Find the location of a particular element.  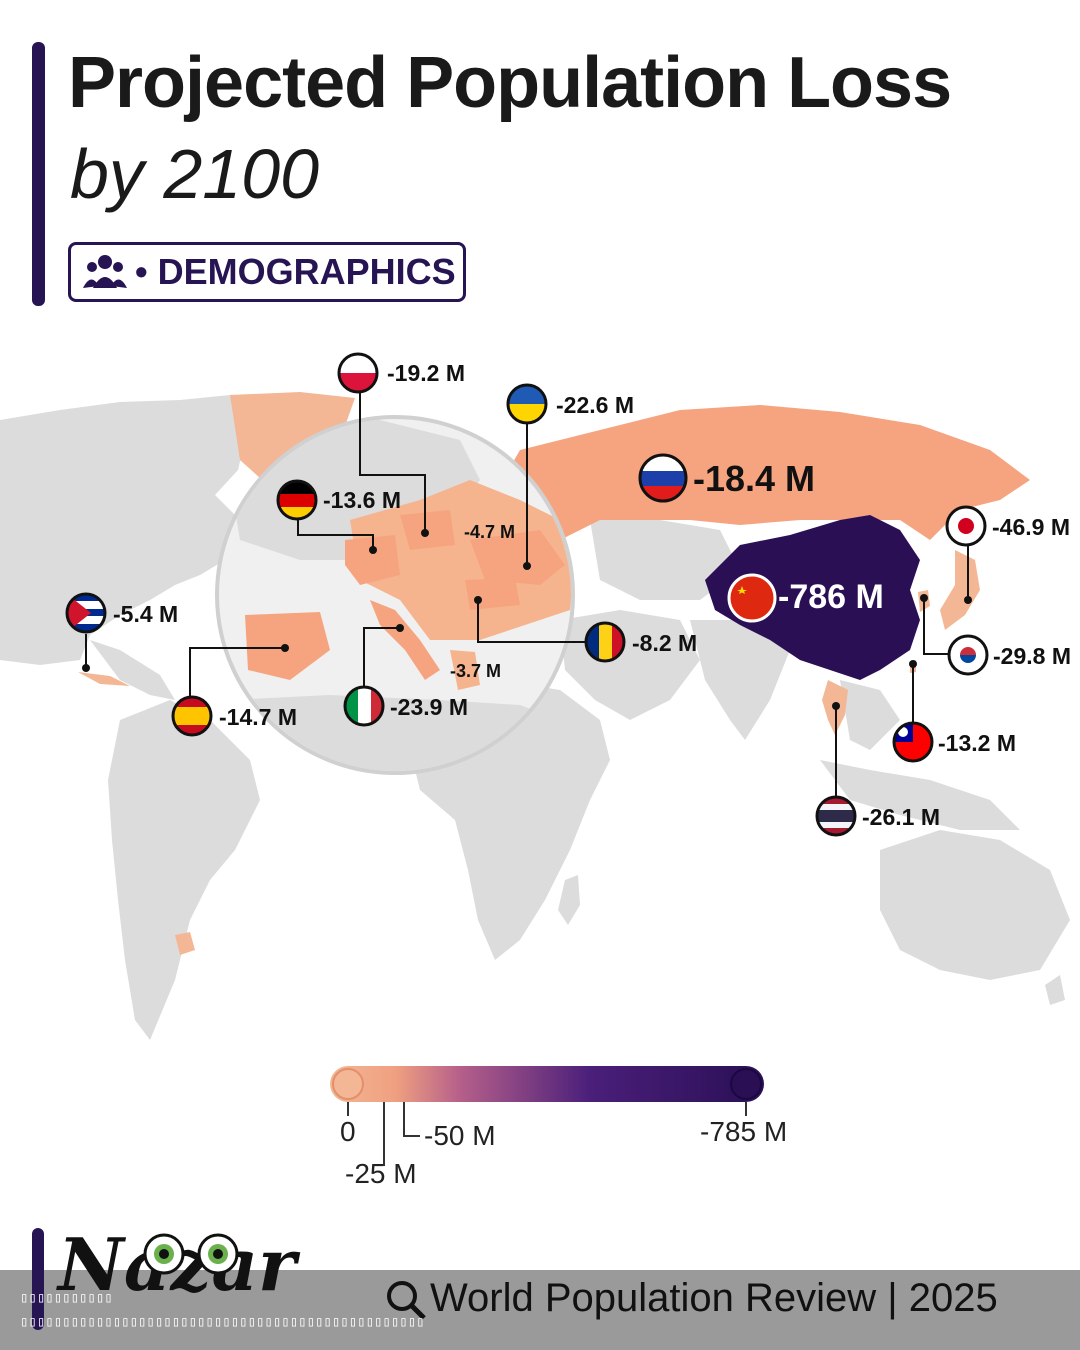

north-america is located at coordinates (125, 530).